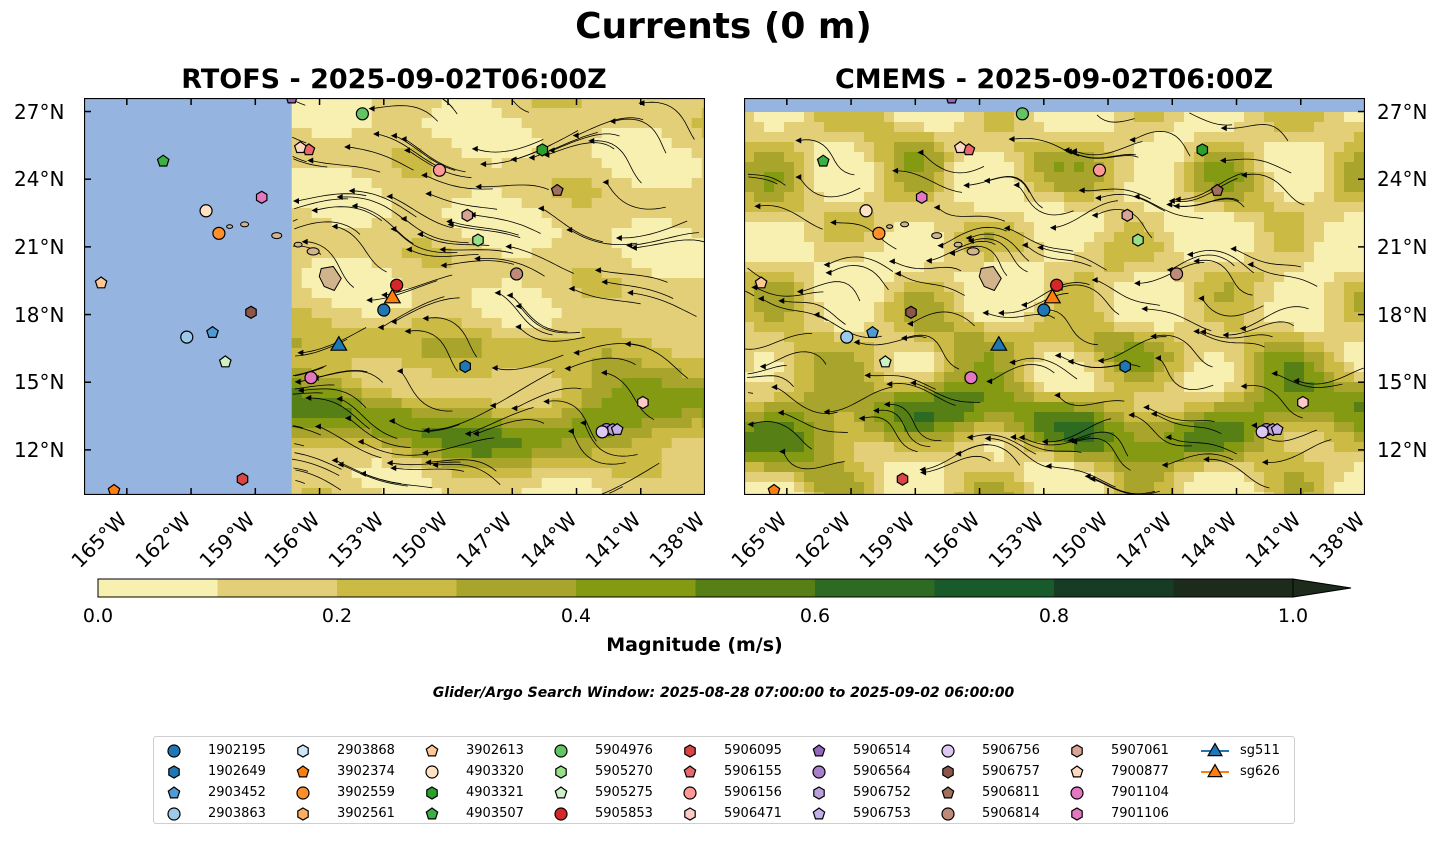 This screenshot has height=863, width=1447. Describe the element at coordinates (882, 813) in the screenshot. I see `legend-label: 5906753` at that location.